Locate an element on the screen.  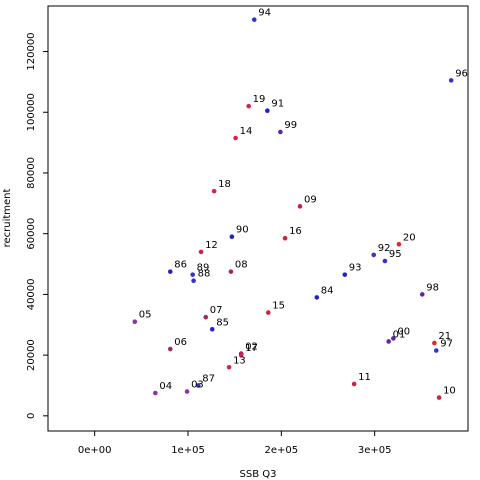
point-label: 92 is located at coordinates (384, 248).